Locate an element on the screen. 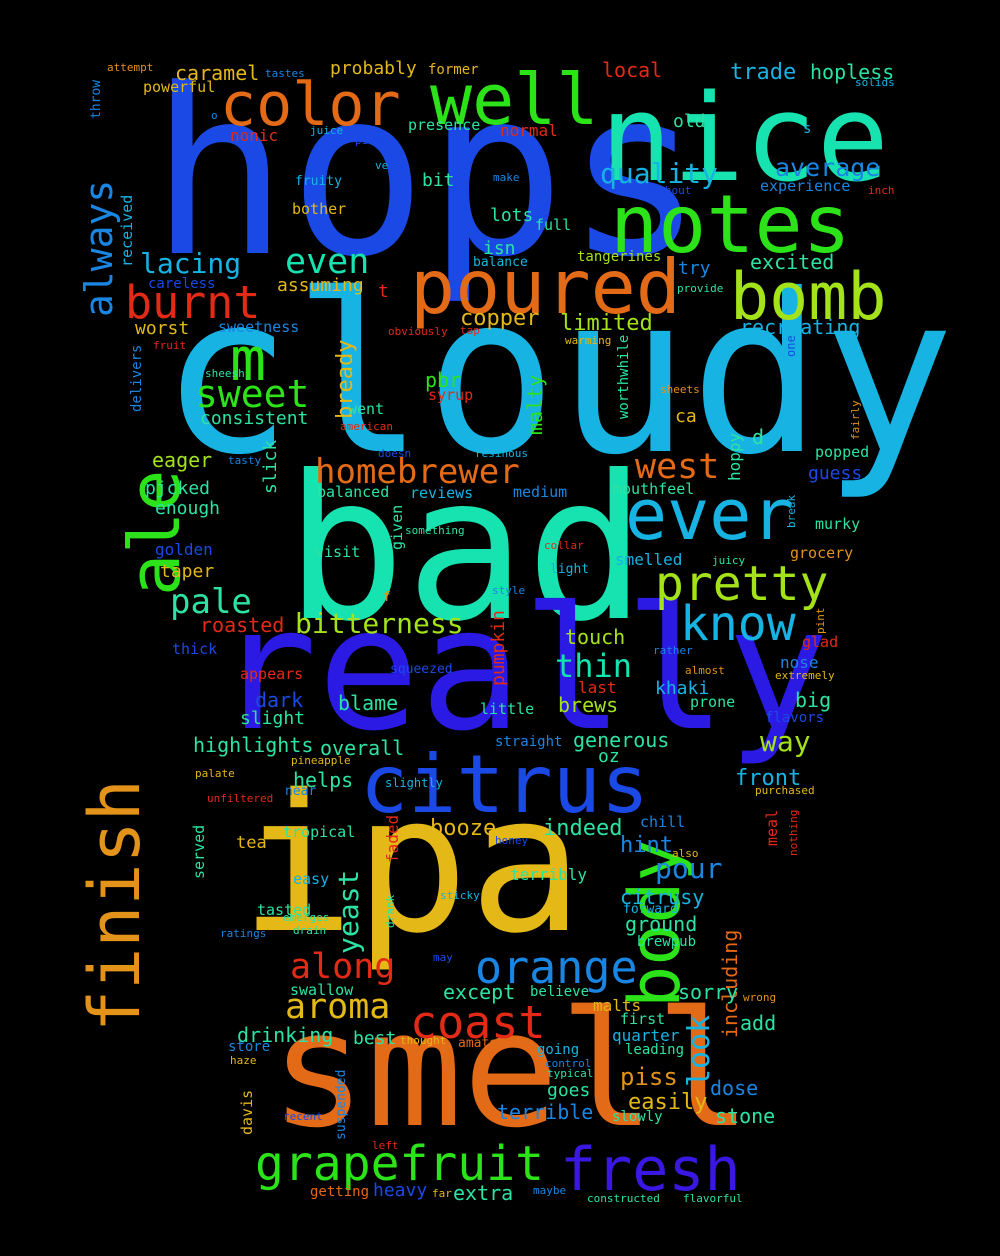 Image resolution: width=1000 pixels, height=1256 pixels. word-presence: presence is located at coordinates (444, 125).